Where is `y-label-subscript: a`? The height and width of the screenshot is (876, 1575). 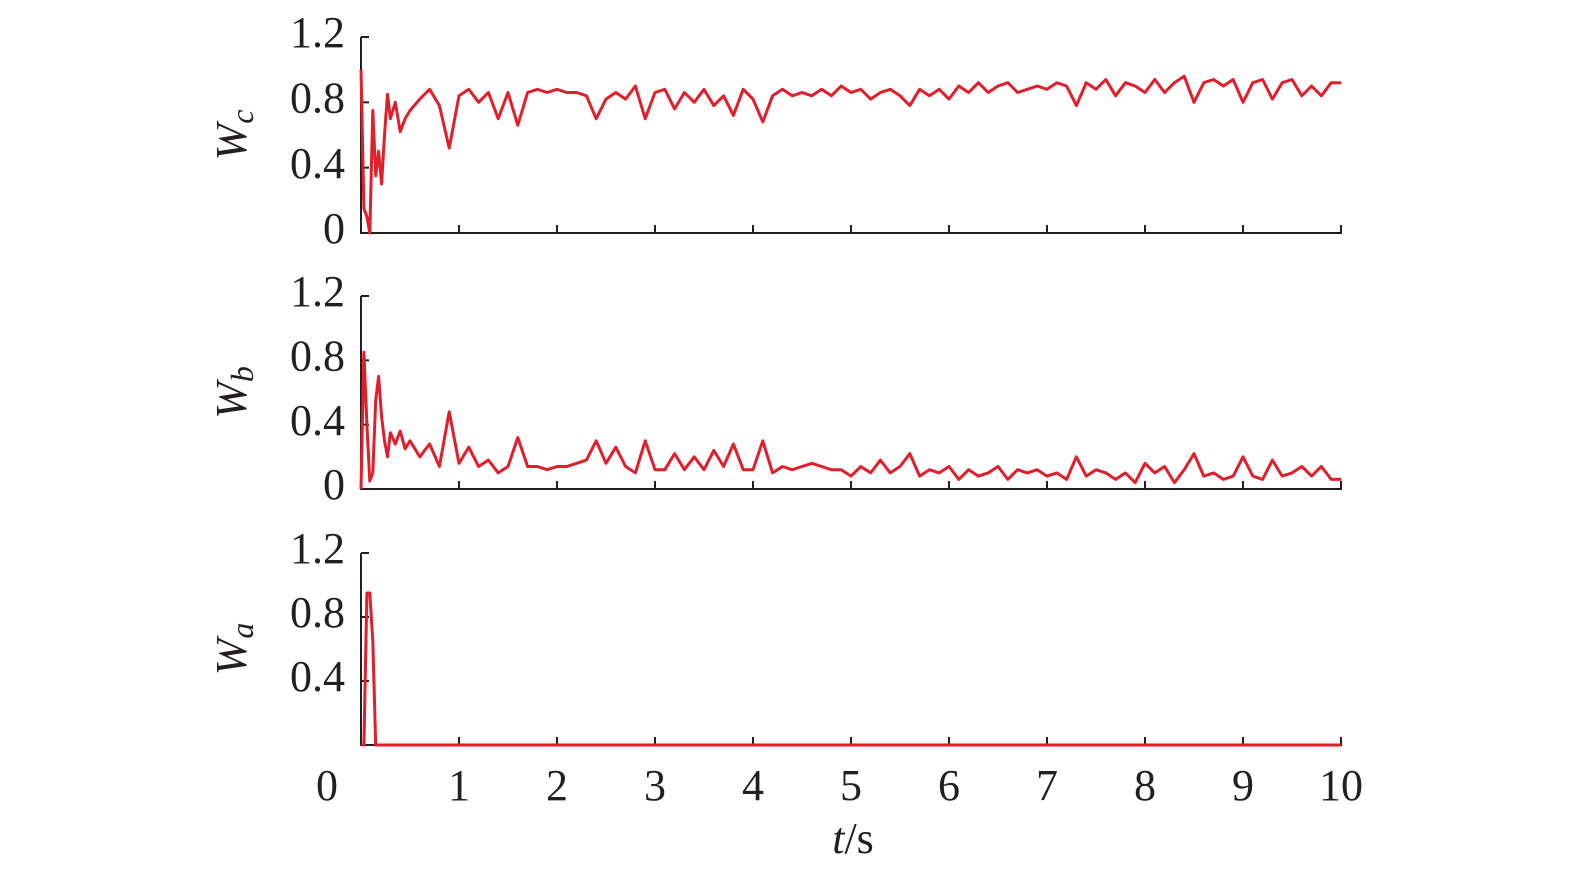 y-label-subscript: a is located at coordinates (242, 631).